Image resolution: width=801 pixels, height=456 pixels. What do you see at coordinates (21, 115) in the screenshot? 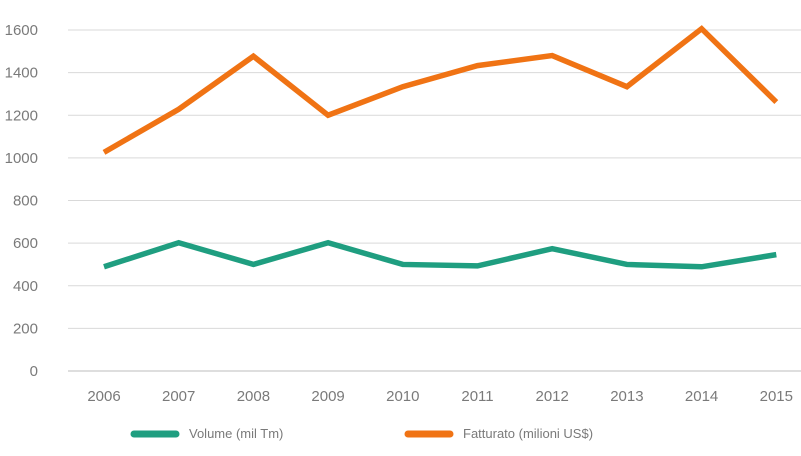
I see `y-tick-label: 1200` at bounding box center [21, 115].